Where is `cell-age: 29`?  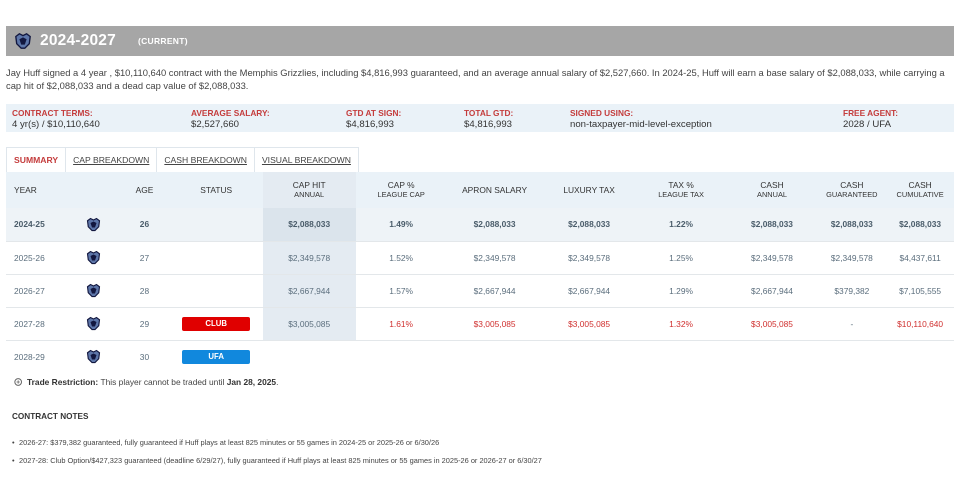
cell-age: 29 is located at coordinates (144, 323).